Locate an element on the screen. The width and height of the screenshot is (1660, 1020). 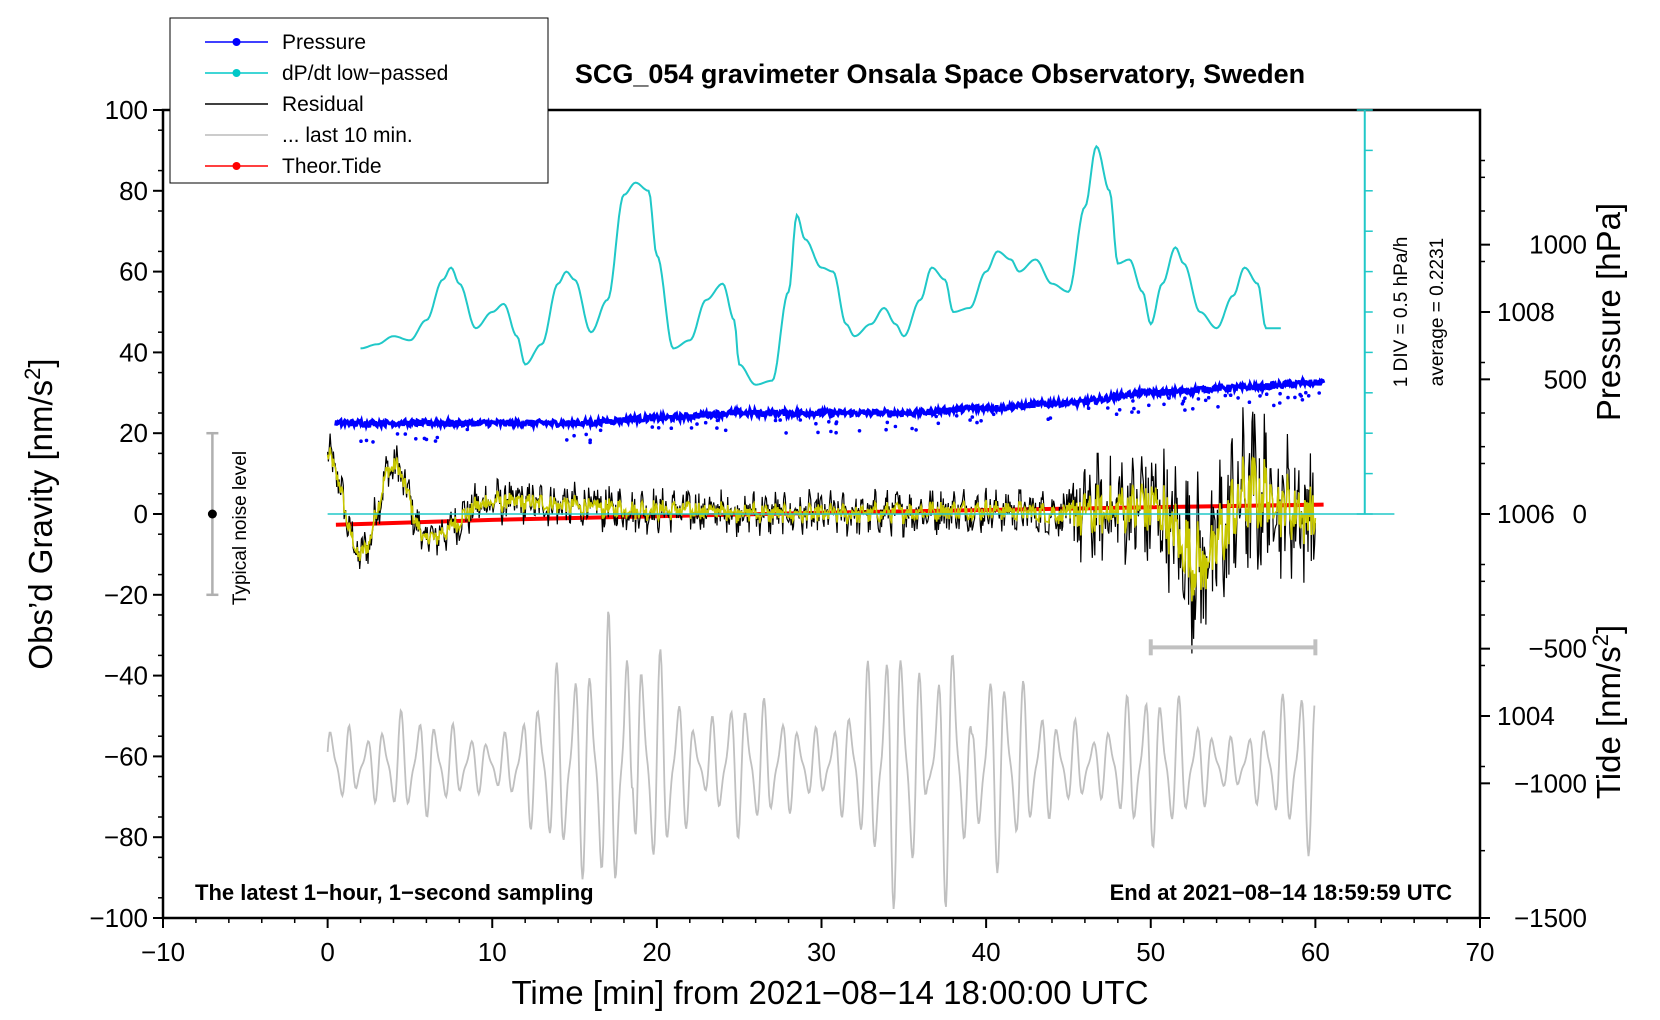
annotations is located at coordinates (762, 543).